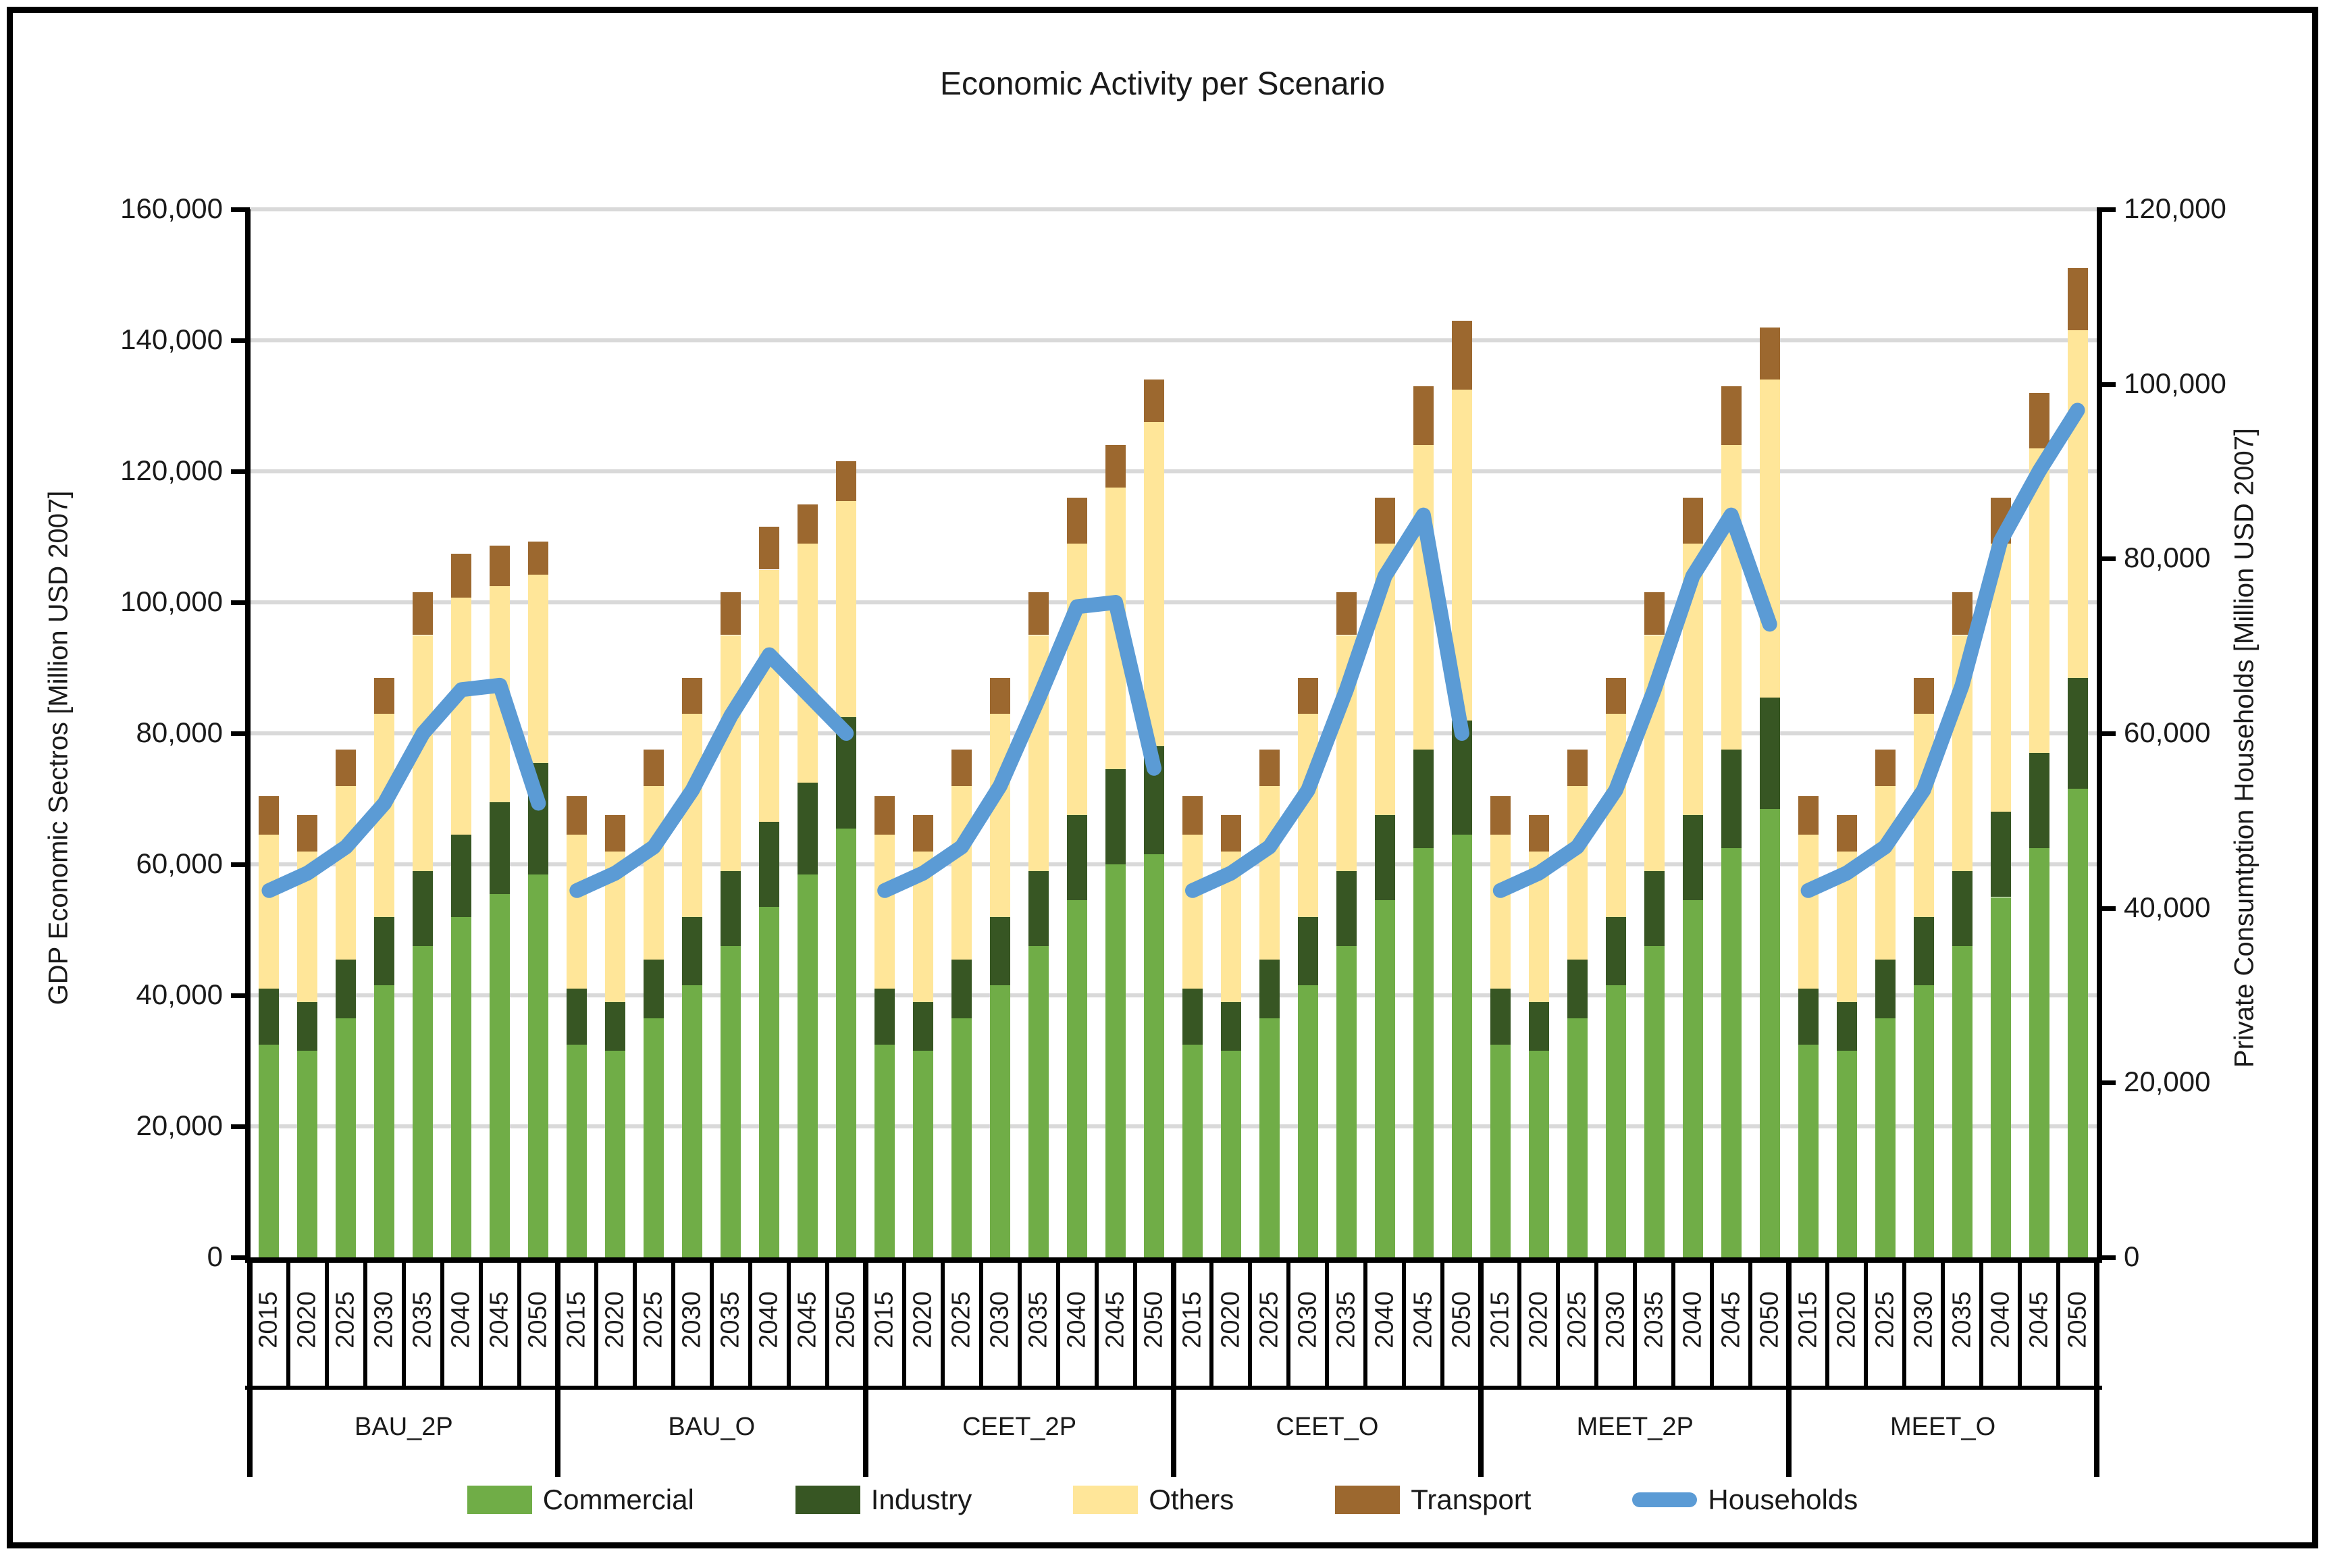 Image resolution: width=2325 pixels, height=1568 pixels. Describe the element at coordinates (59, 747) in the screenshot. I see `left-axis-title: GDP Economic Sectros [Million USD 2007]` at that location.